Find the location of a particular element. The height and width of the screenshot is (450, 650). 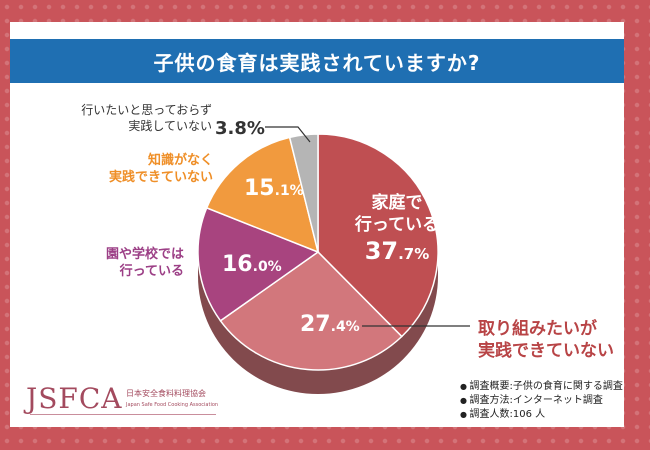

logo-org-name-en: Japan Safe Food Cooking Association is located at coordinates (172, 405).